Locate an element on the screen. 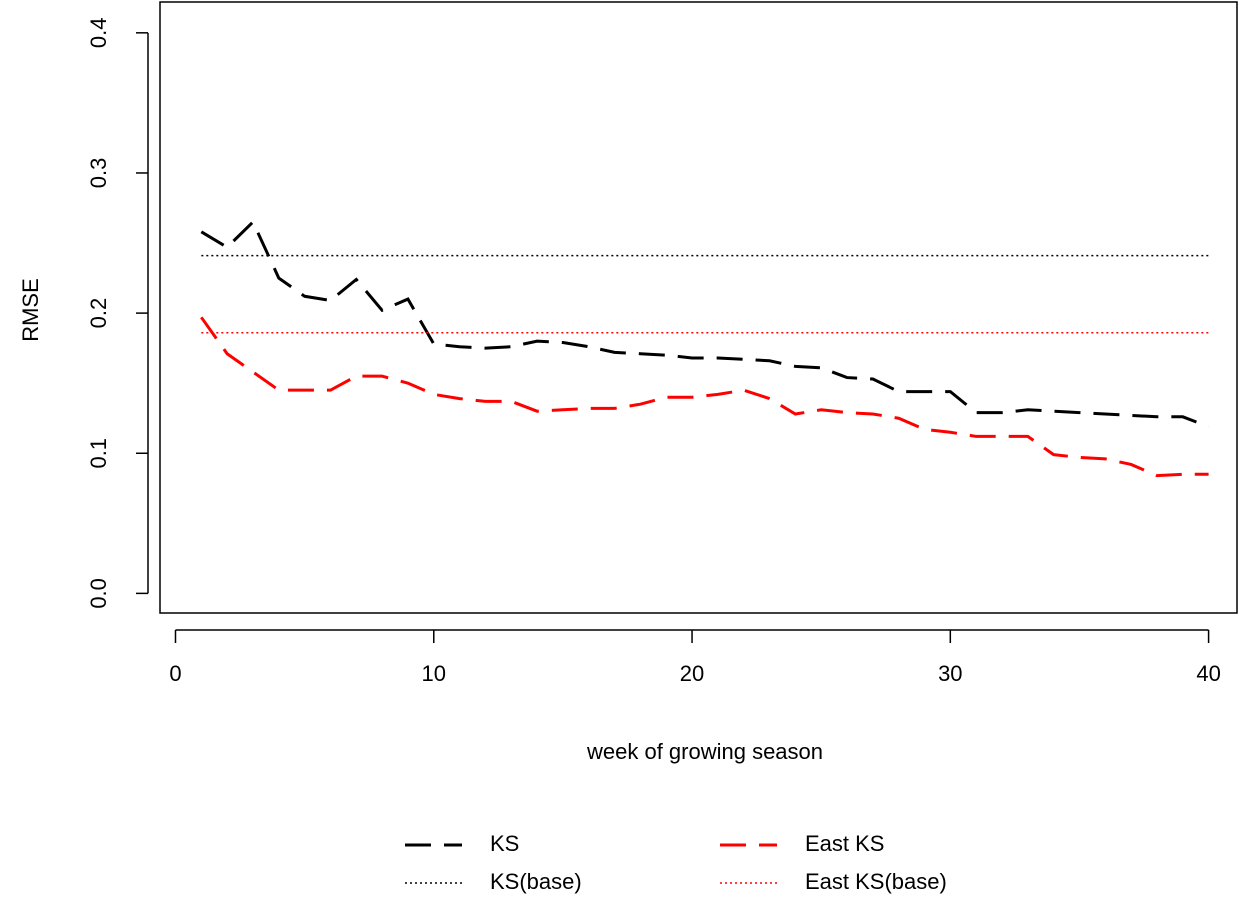 The image size is (1239, 902). x-tick-label: 10 is located at coordinates (434, 673).